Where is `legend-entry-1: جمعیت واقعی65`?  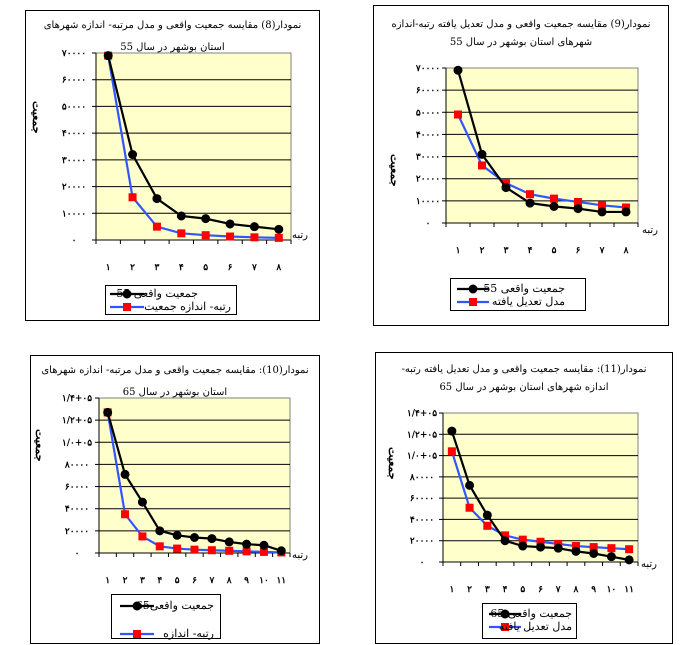 legend-entry-1: جمعیت واقعی65 is located at coordinates (174, 605).